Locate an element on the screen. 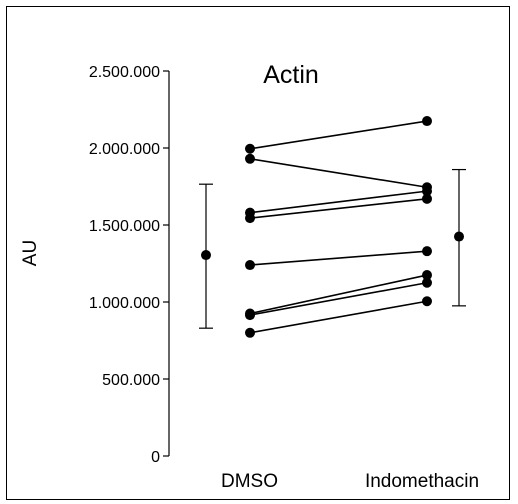 The width and height of the screenshot is (518, 504). y-tick-label: 2.000.000 is located at coordinates (124, 149).